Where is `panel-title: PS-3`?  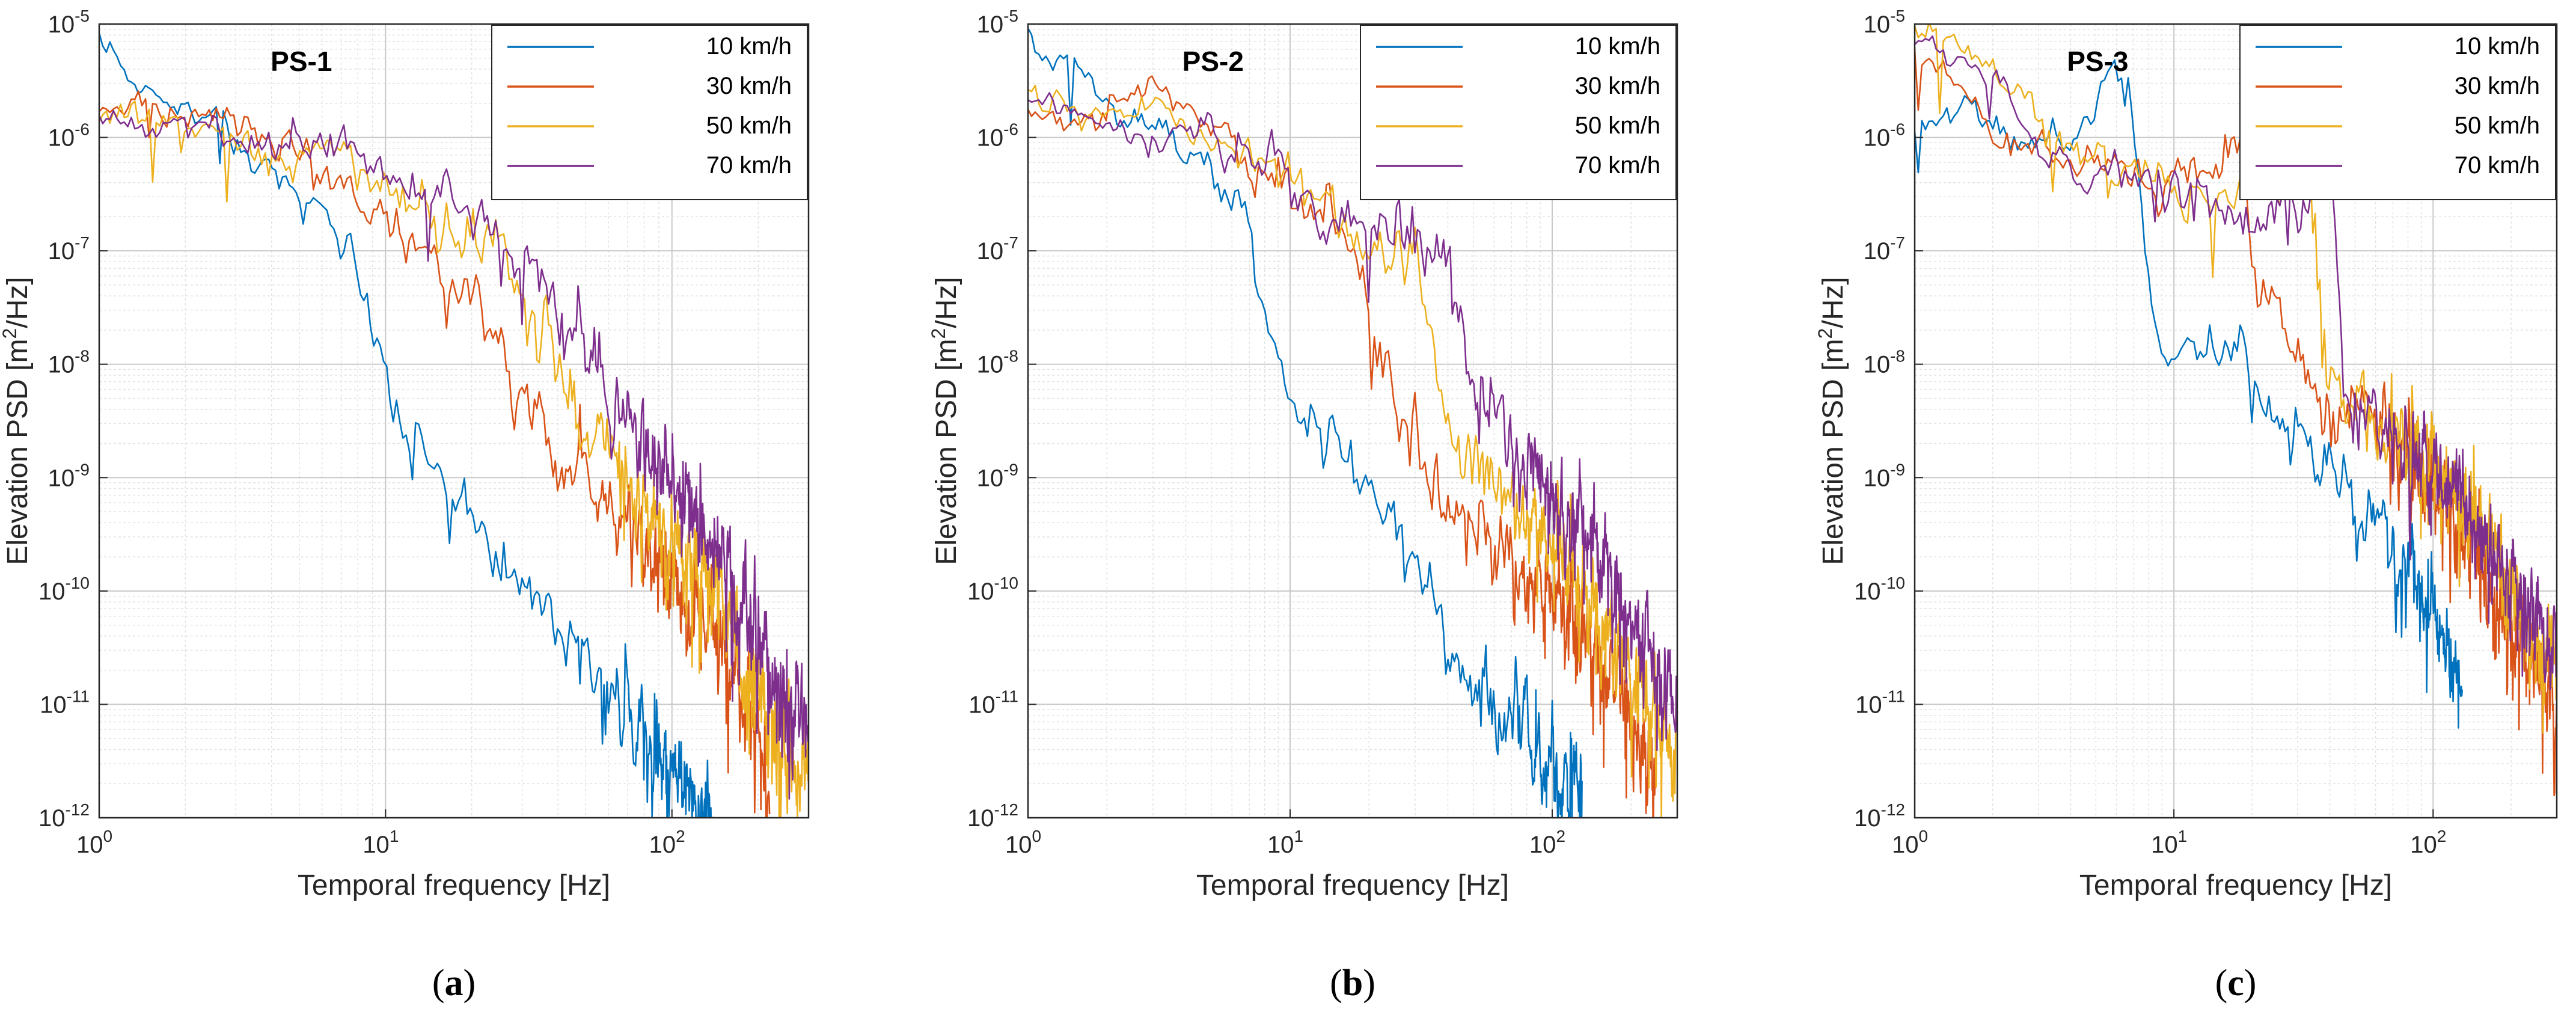
panel-title: PS-3 is located at coordinates (2097, 61).